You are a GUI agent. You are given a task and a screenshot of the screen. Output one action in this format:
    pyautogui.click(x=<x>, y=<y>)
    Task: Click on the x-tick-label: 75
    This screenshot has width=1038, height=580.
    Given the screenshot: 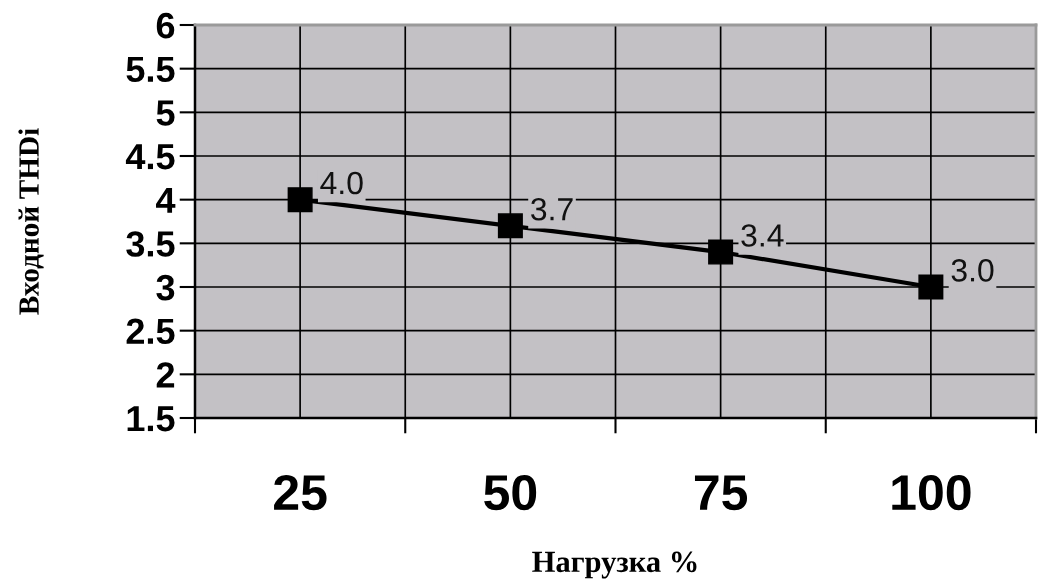 What is the action you would take?
    pyautogui.click(x=721, y=493)
    